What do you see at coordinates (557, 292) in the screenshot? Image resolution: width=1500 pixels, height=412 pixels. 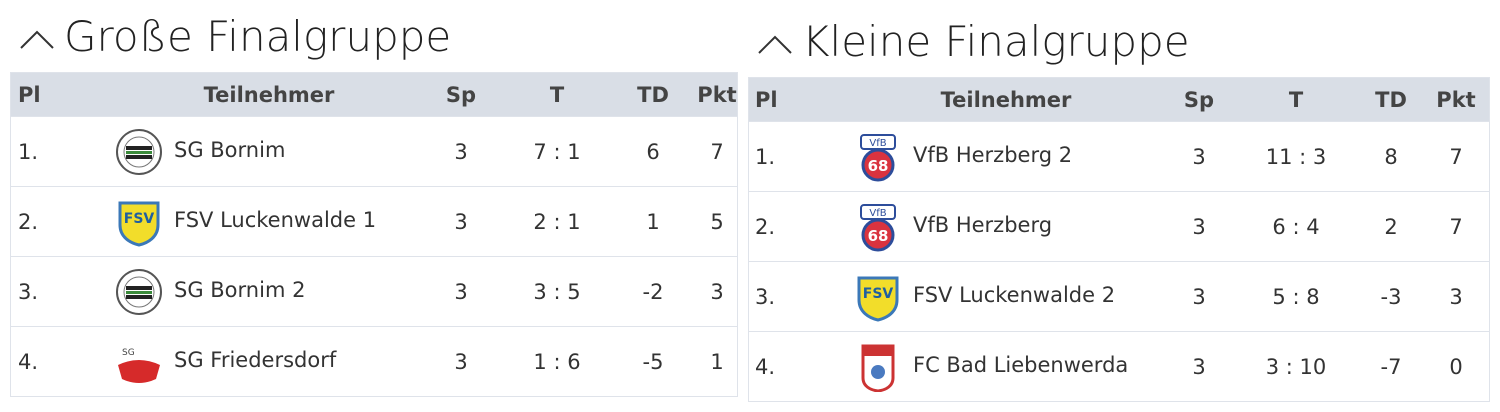 I see `table-cell: 3 : 5` at bounding box center [557, 292].